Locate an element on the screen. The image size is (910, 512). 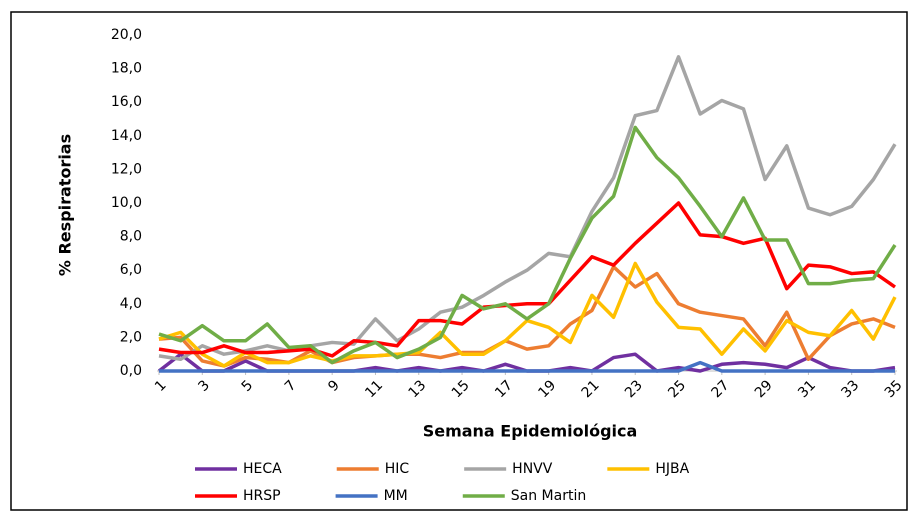
y-tick-label: 6,0 is located at coordinates (131, 270).